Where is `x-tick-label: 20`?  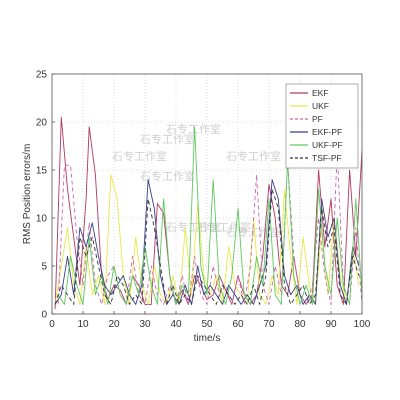
x-tick-label: 20 is located at coordinates (114, 324).